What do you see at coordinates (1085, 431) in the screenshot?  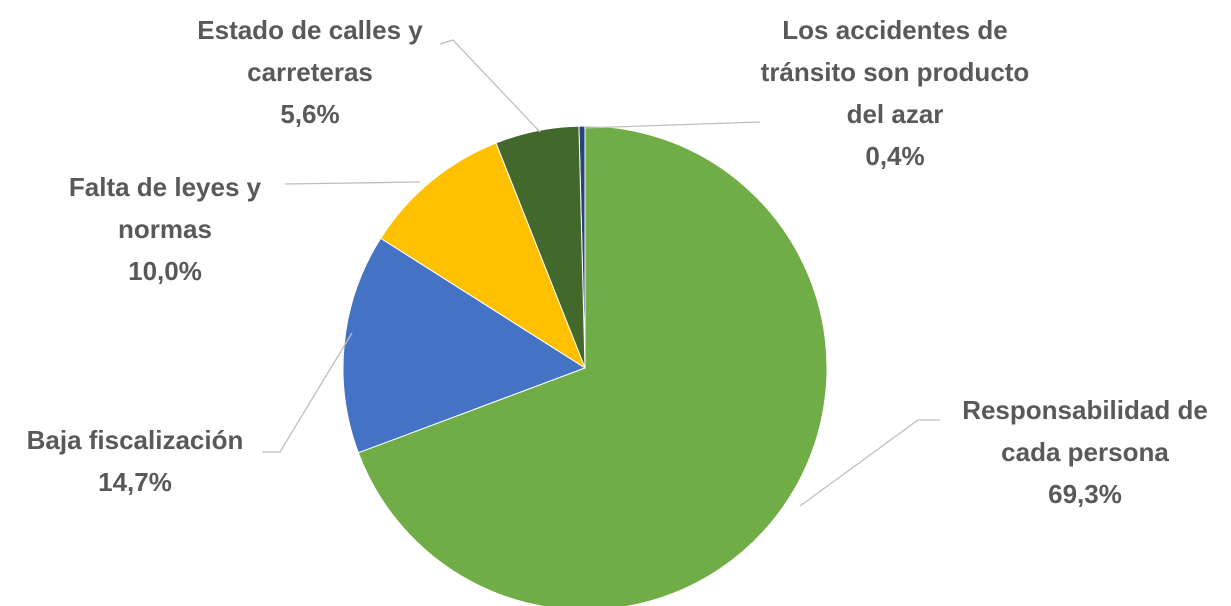 I see `category-label: Responsabilidad de cada persona` at bounding box center [1085, 431].